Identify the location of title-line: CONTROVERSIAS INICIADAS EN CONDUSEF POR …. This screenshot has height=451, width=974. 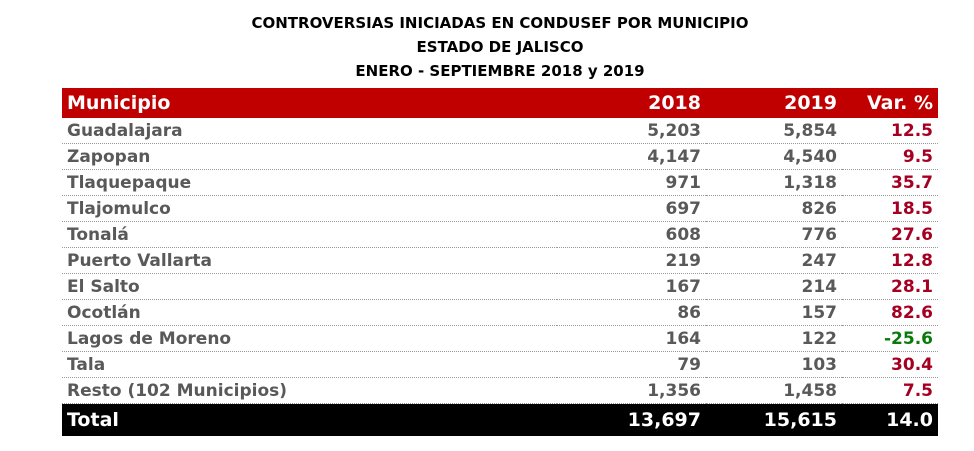
(500, 23).